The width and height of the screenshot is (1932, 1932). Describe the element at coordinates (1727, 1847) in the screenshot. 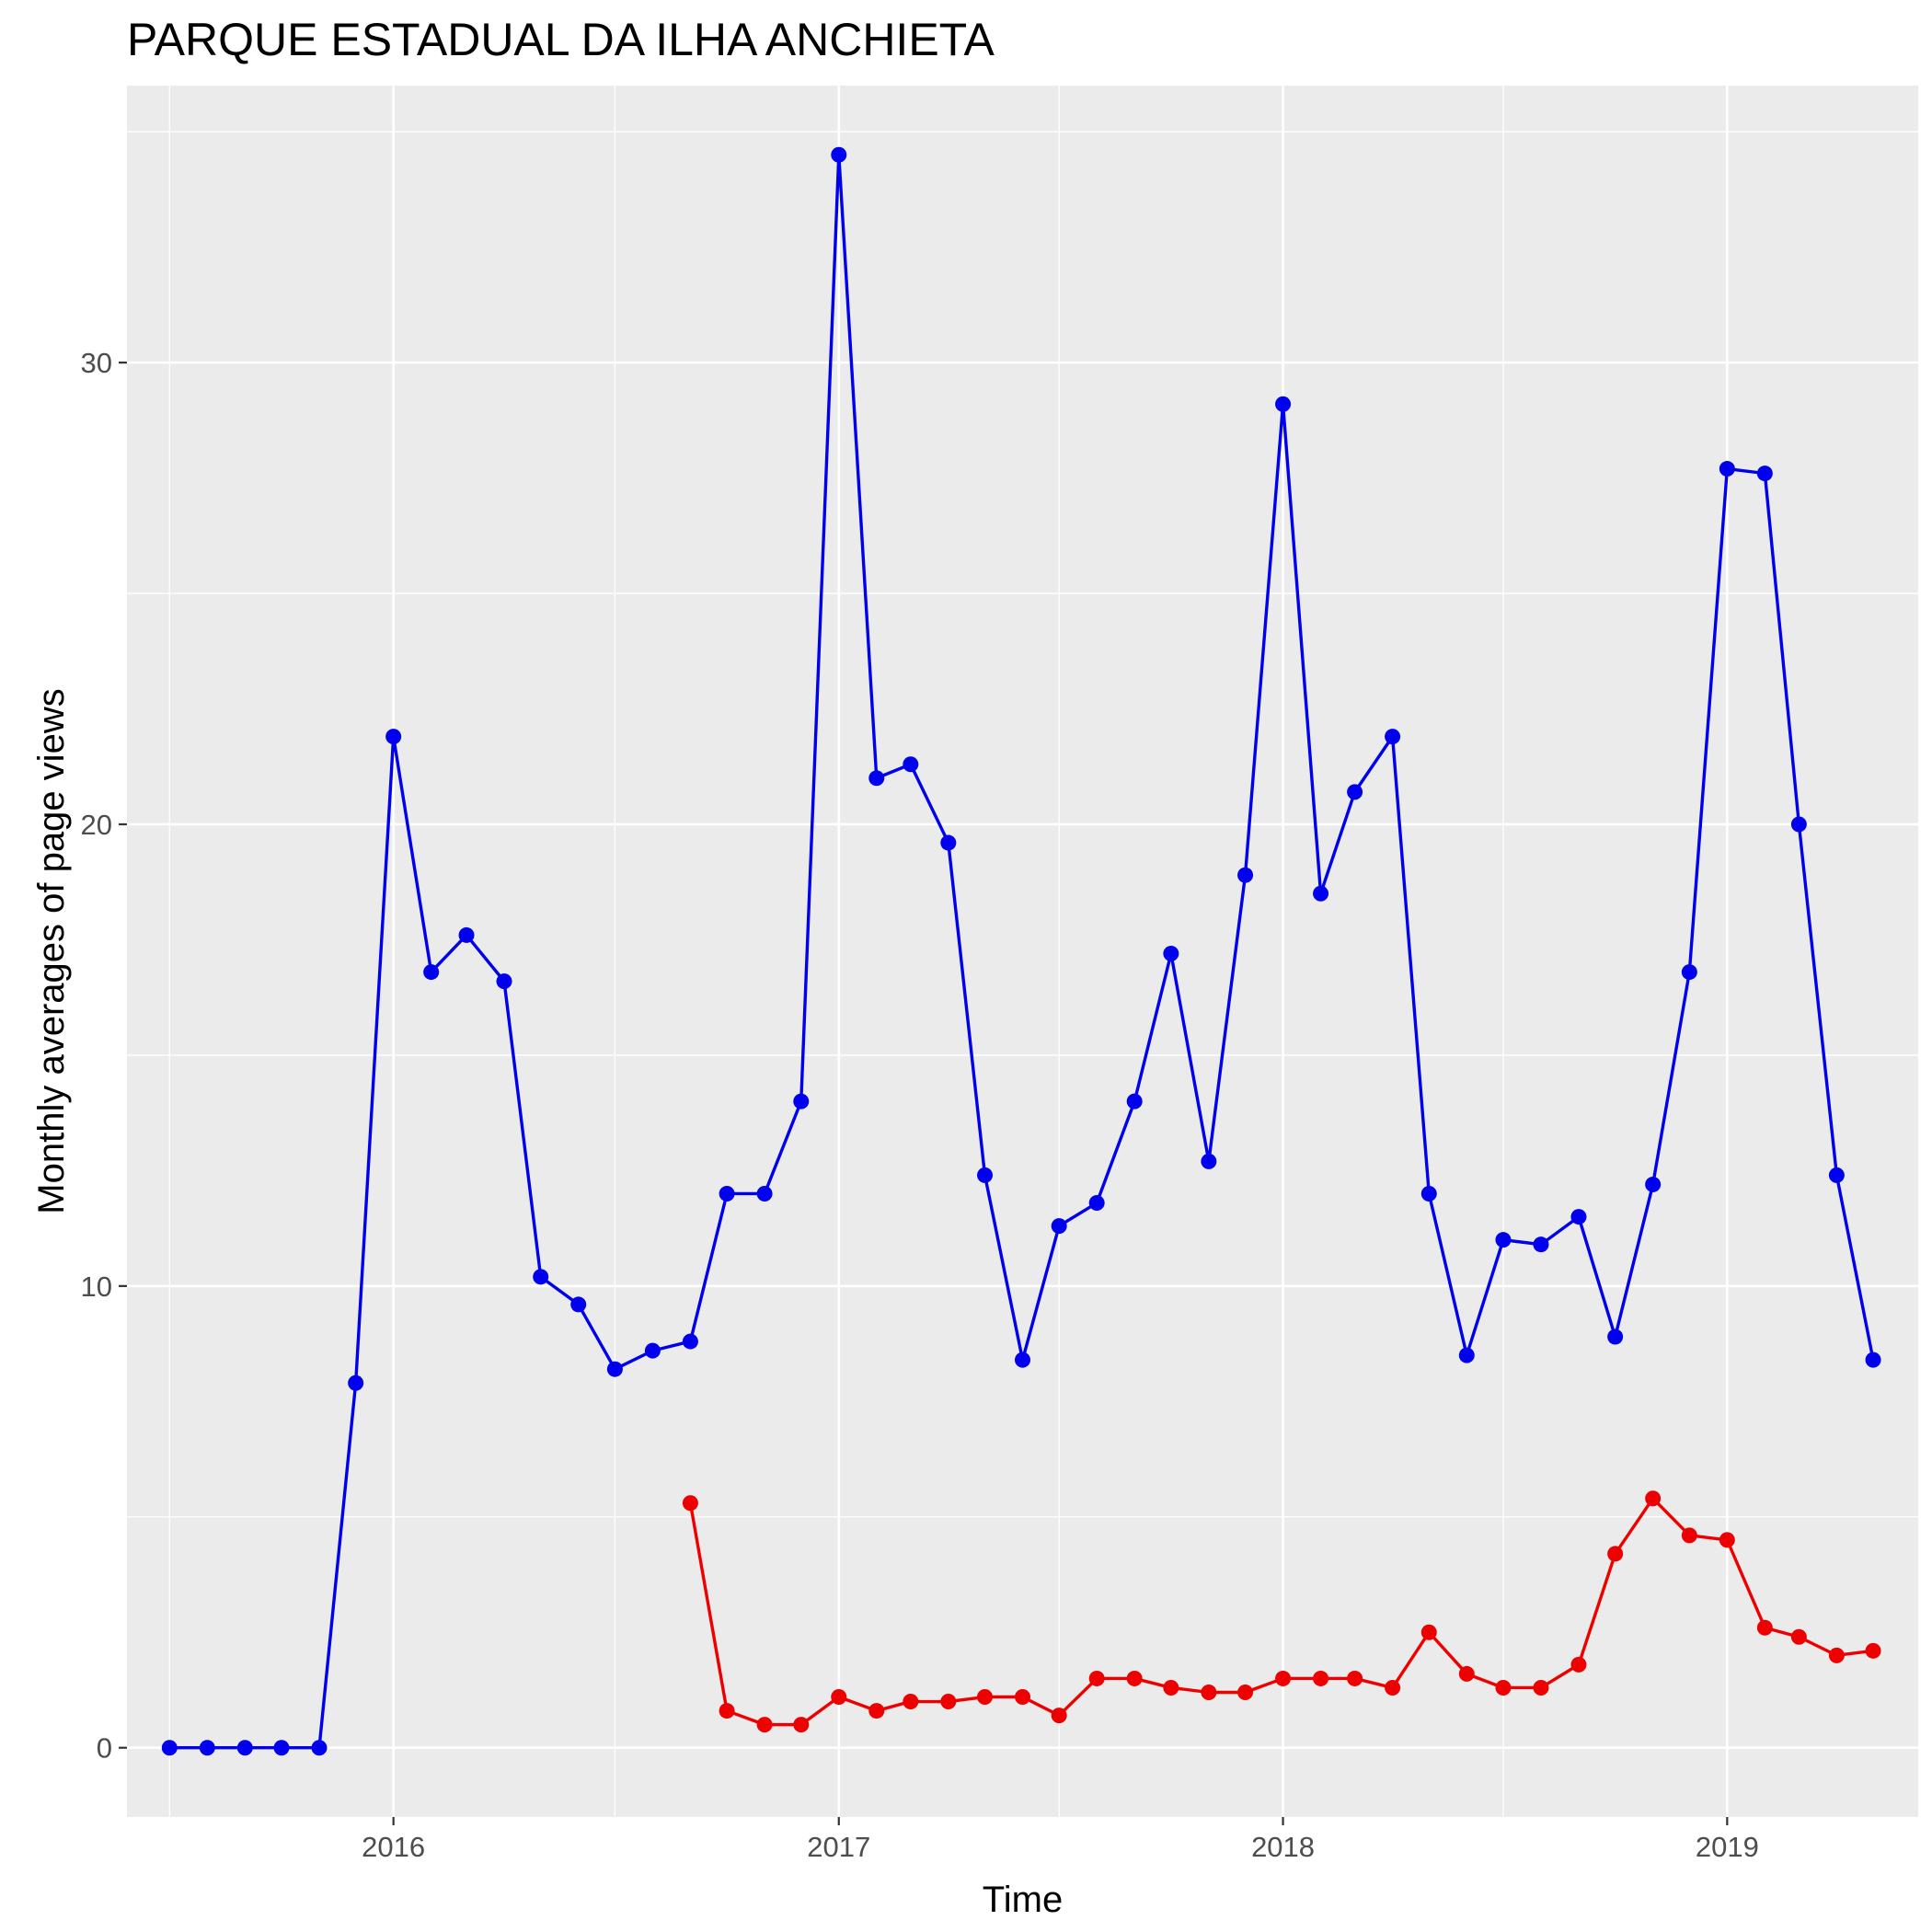

I see `x-tick-label: 2019` at that location.